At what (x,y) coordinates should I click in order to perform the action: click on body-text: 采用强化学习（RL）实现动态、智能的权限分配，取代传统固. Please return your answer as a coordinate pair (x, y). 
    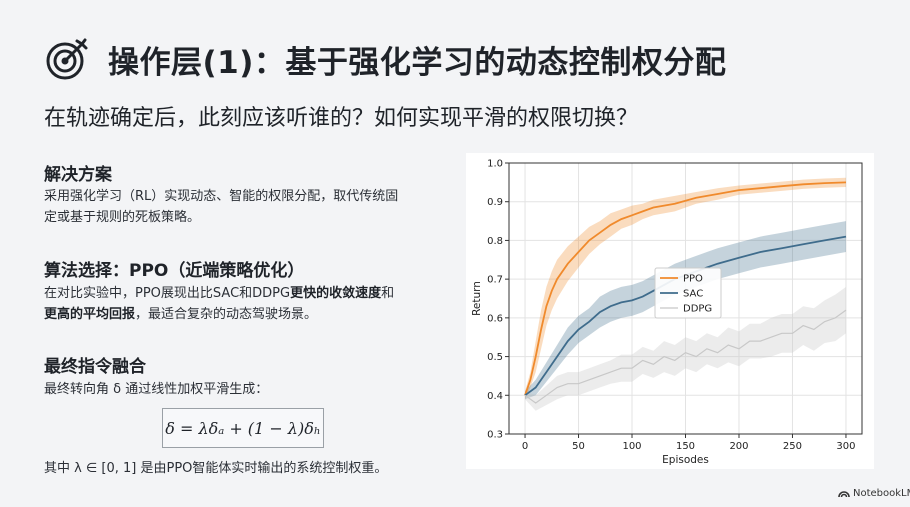
    Looking at the image, I should click on (221, 196).